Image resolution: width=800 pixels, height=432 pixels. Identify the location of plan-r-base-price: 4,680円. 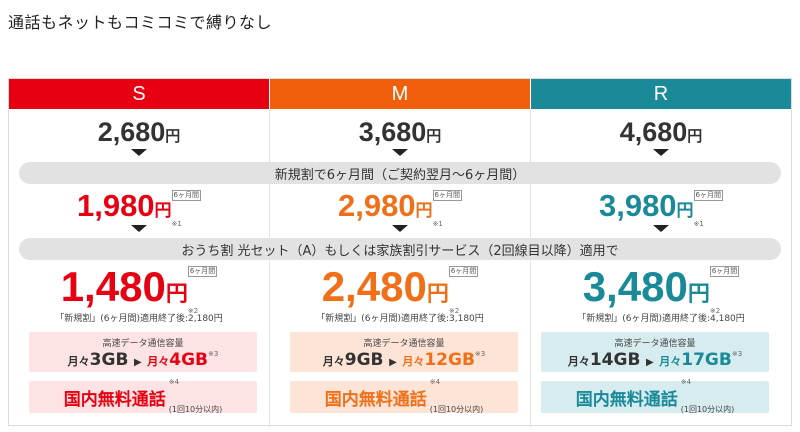
(661, 132).